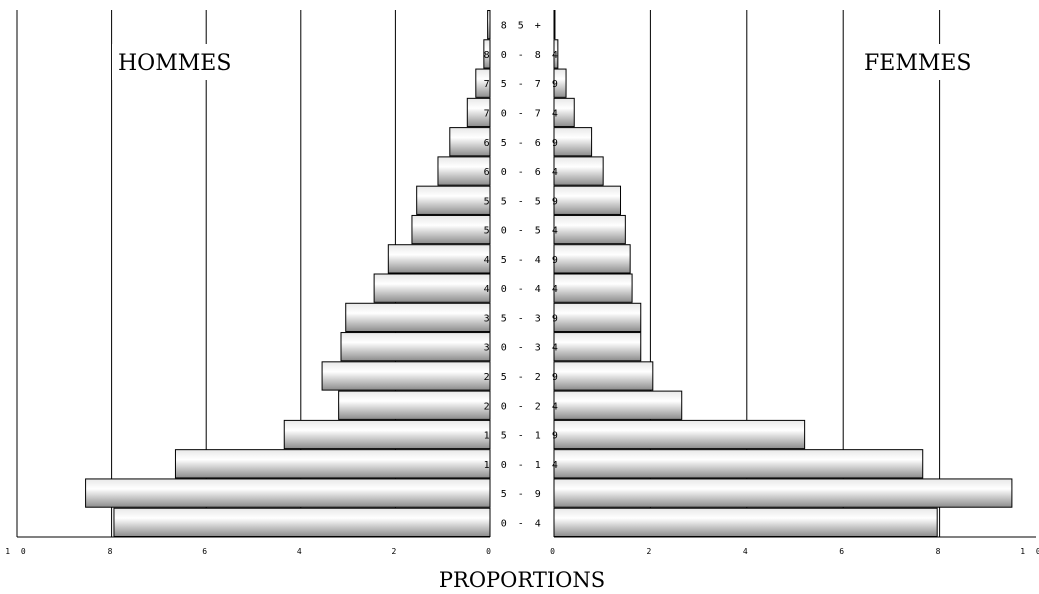 Image resolution: width=1039 pixels, height=594 pixels. Describe the element at coordinates (522, 143) in the screenshot. I see `age-group-label: 6 5 - 6 9` at that location.